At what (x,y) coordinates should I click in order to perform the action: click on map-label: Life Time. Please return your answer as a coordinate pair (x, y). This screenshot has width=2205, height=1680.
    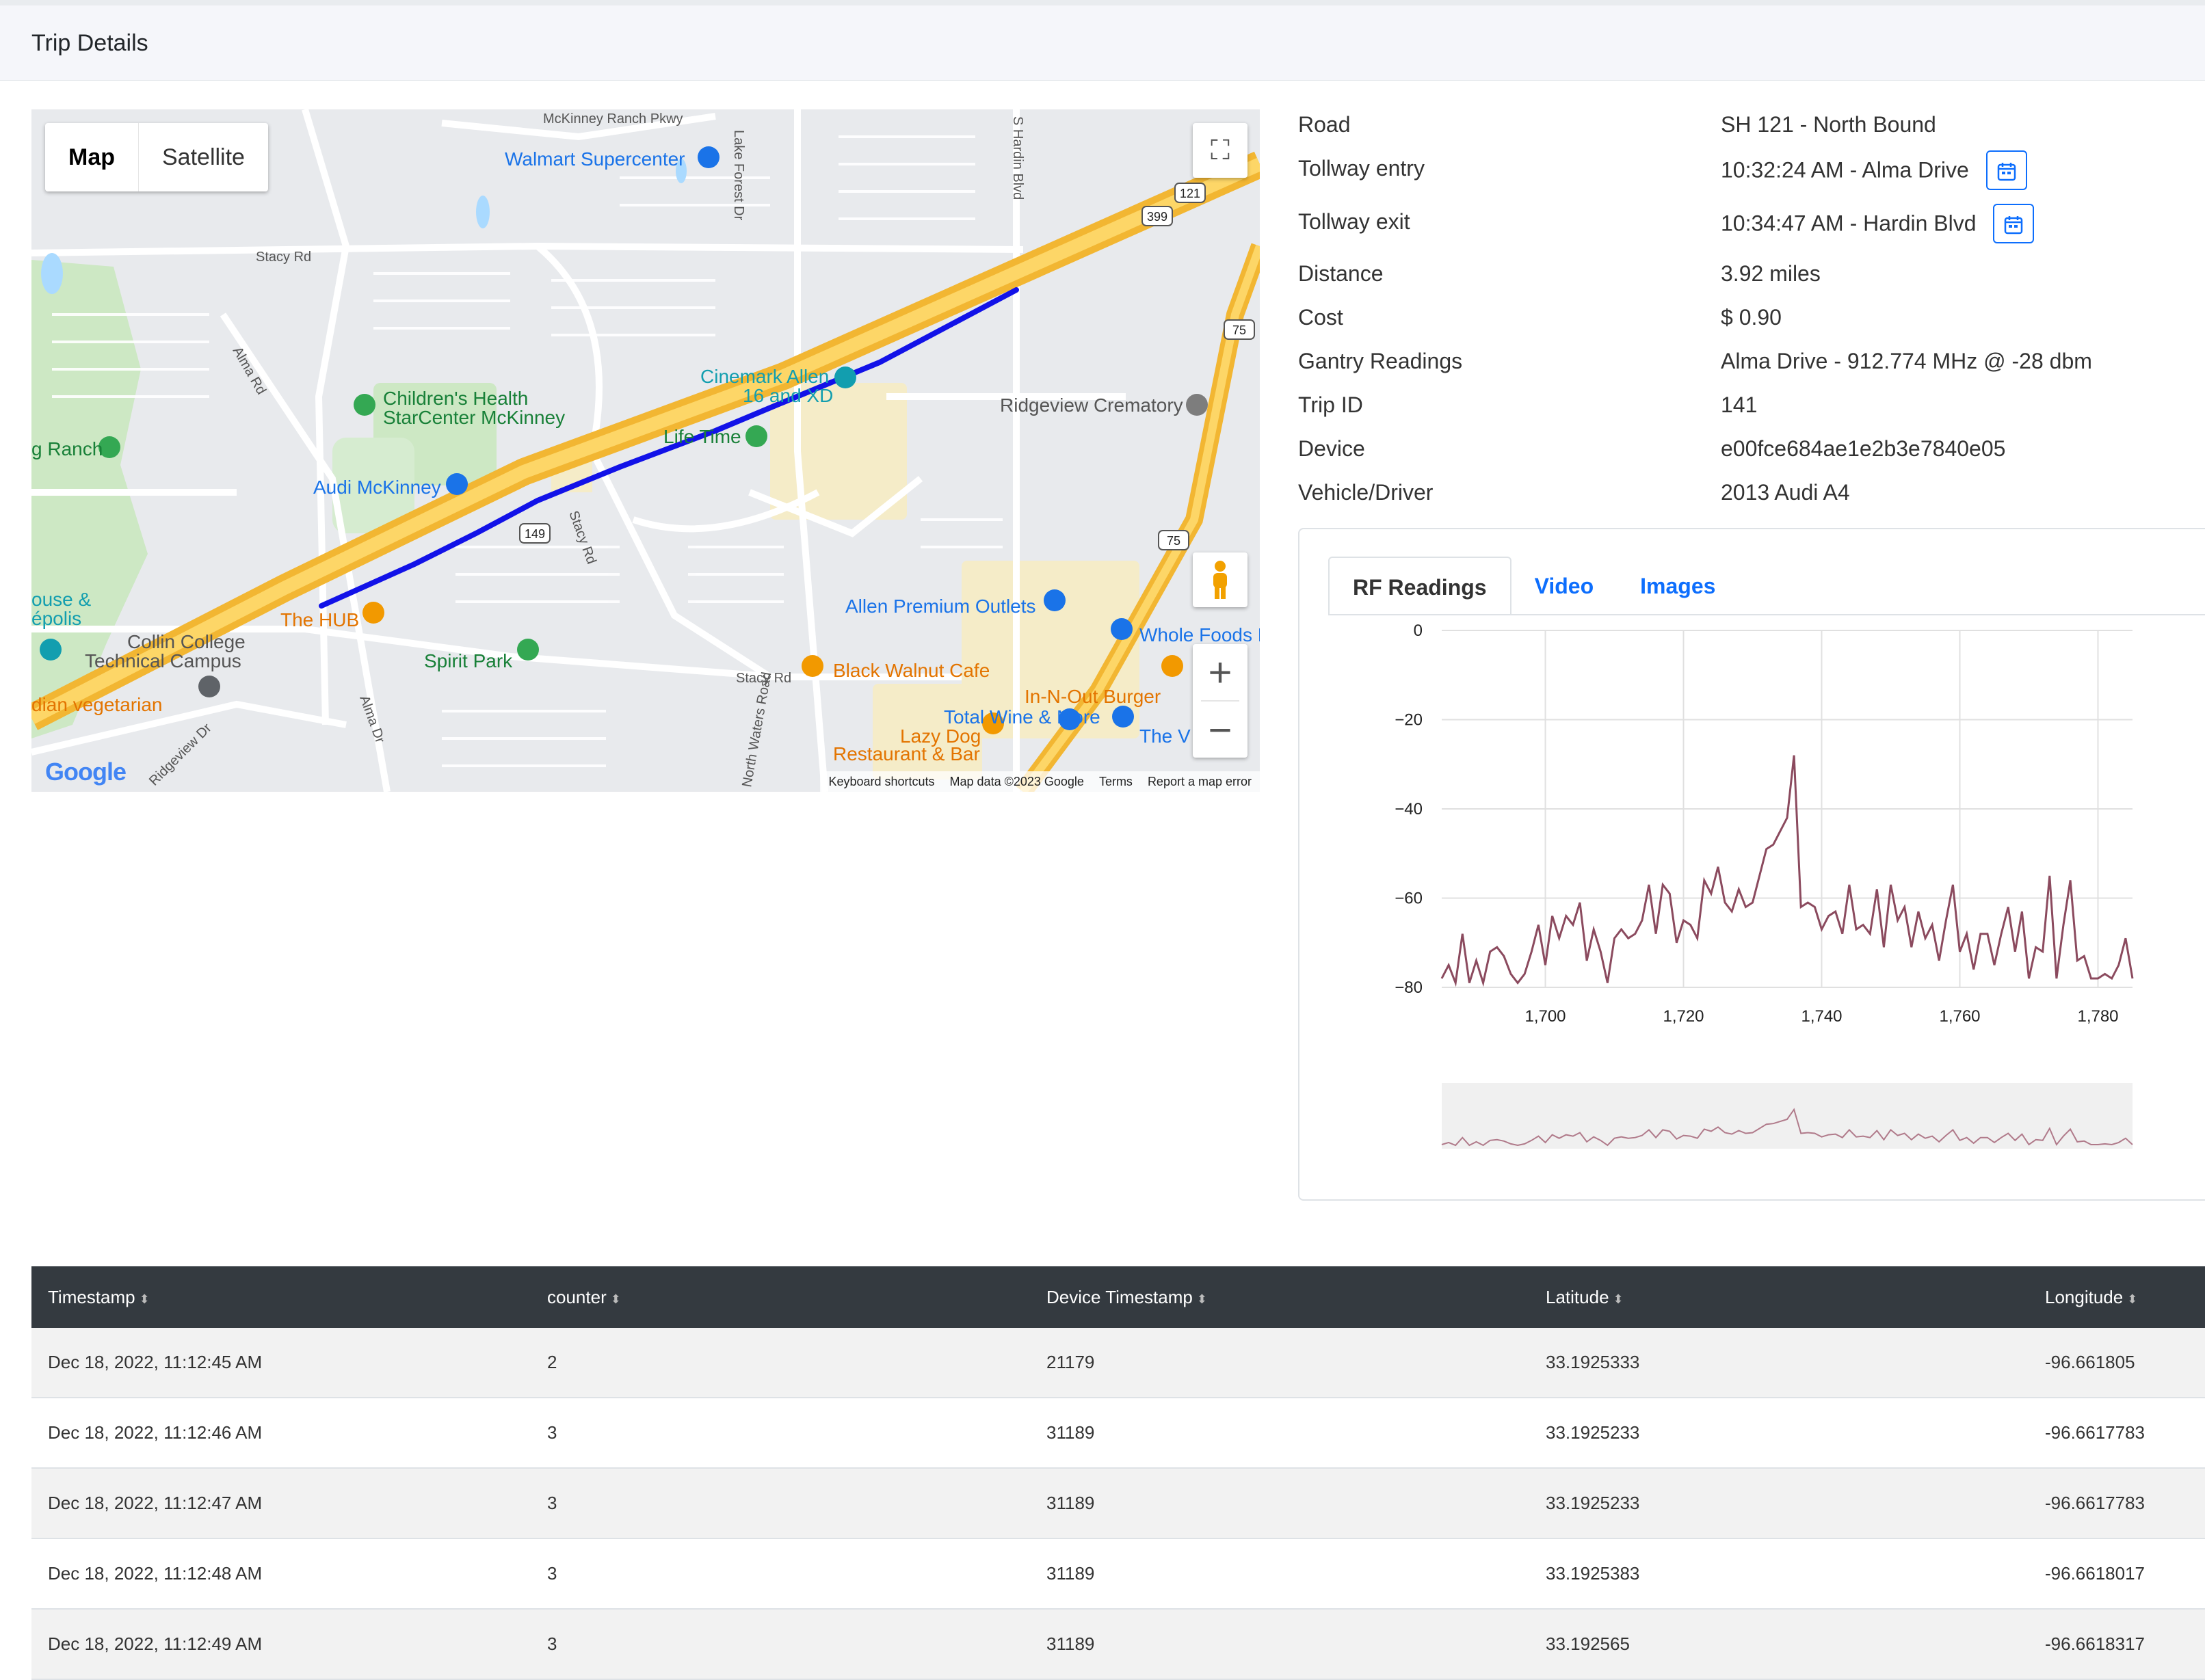
    Looking at the image, I should click on (702, 436).